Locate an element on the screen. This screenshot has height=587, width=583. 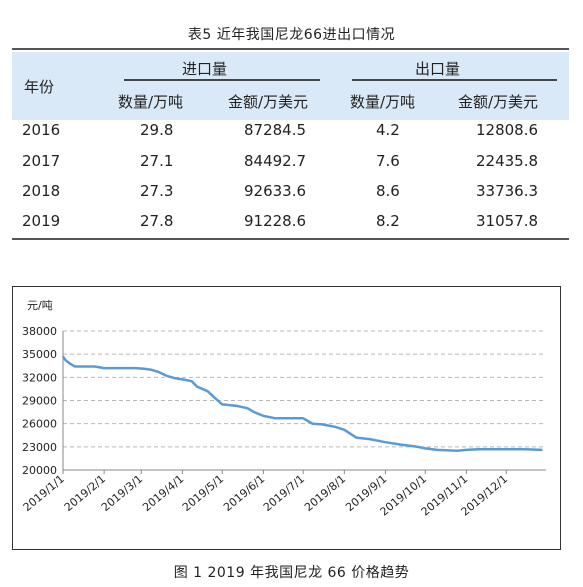
cell-import-amt: 91228.6 is located at coordinates (275, 221).